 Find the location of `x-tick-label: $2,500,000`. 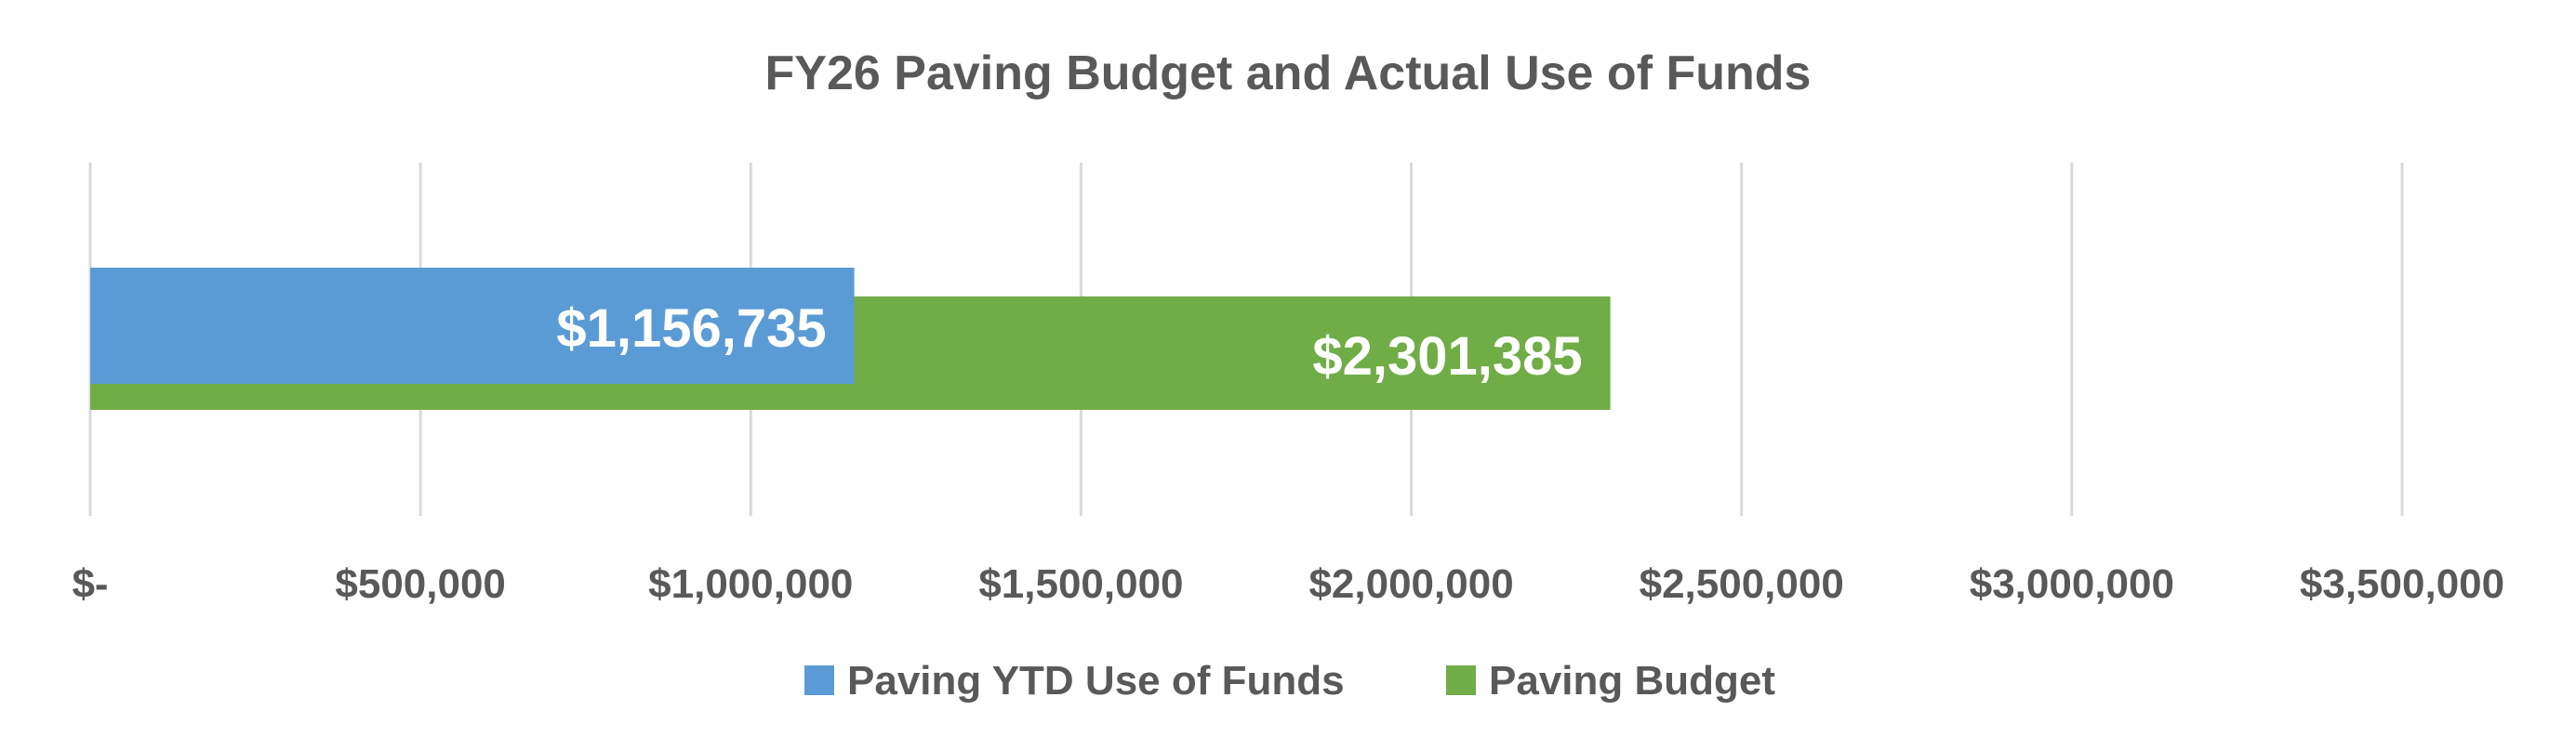

x-tick-label: $2,500,000 is located at coordinates (1742, 584).